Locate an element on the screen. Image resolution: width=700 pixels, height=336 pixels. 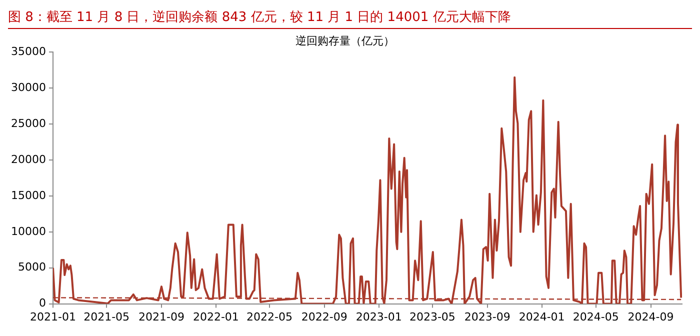
chart-title: 图 8：截至 11 月 8 日，逆回购余额 843 亿元，较 11 月 1 日的 14001 亿元大幅下降 is located at coordinates (350, 18).